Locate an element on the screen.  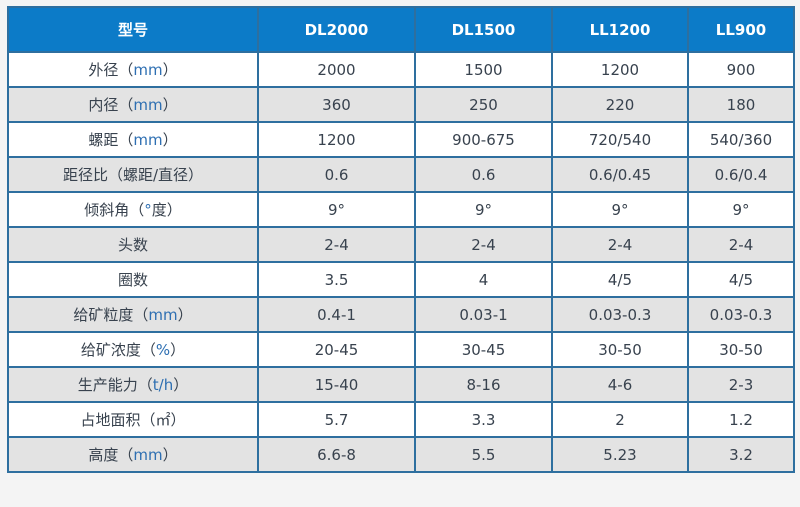
header-cell-model-dl2000: DL2000 is located at coordinates (336, 29).